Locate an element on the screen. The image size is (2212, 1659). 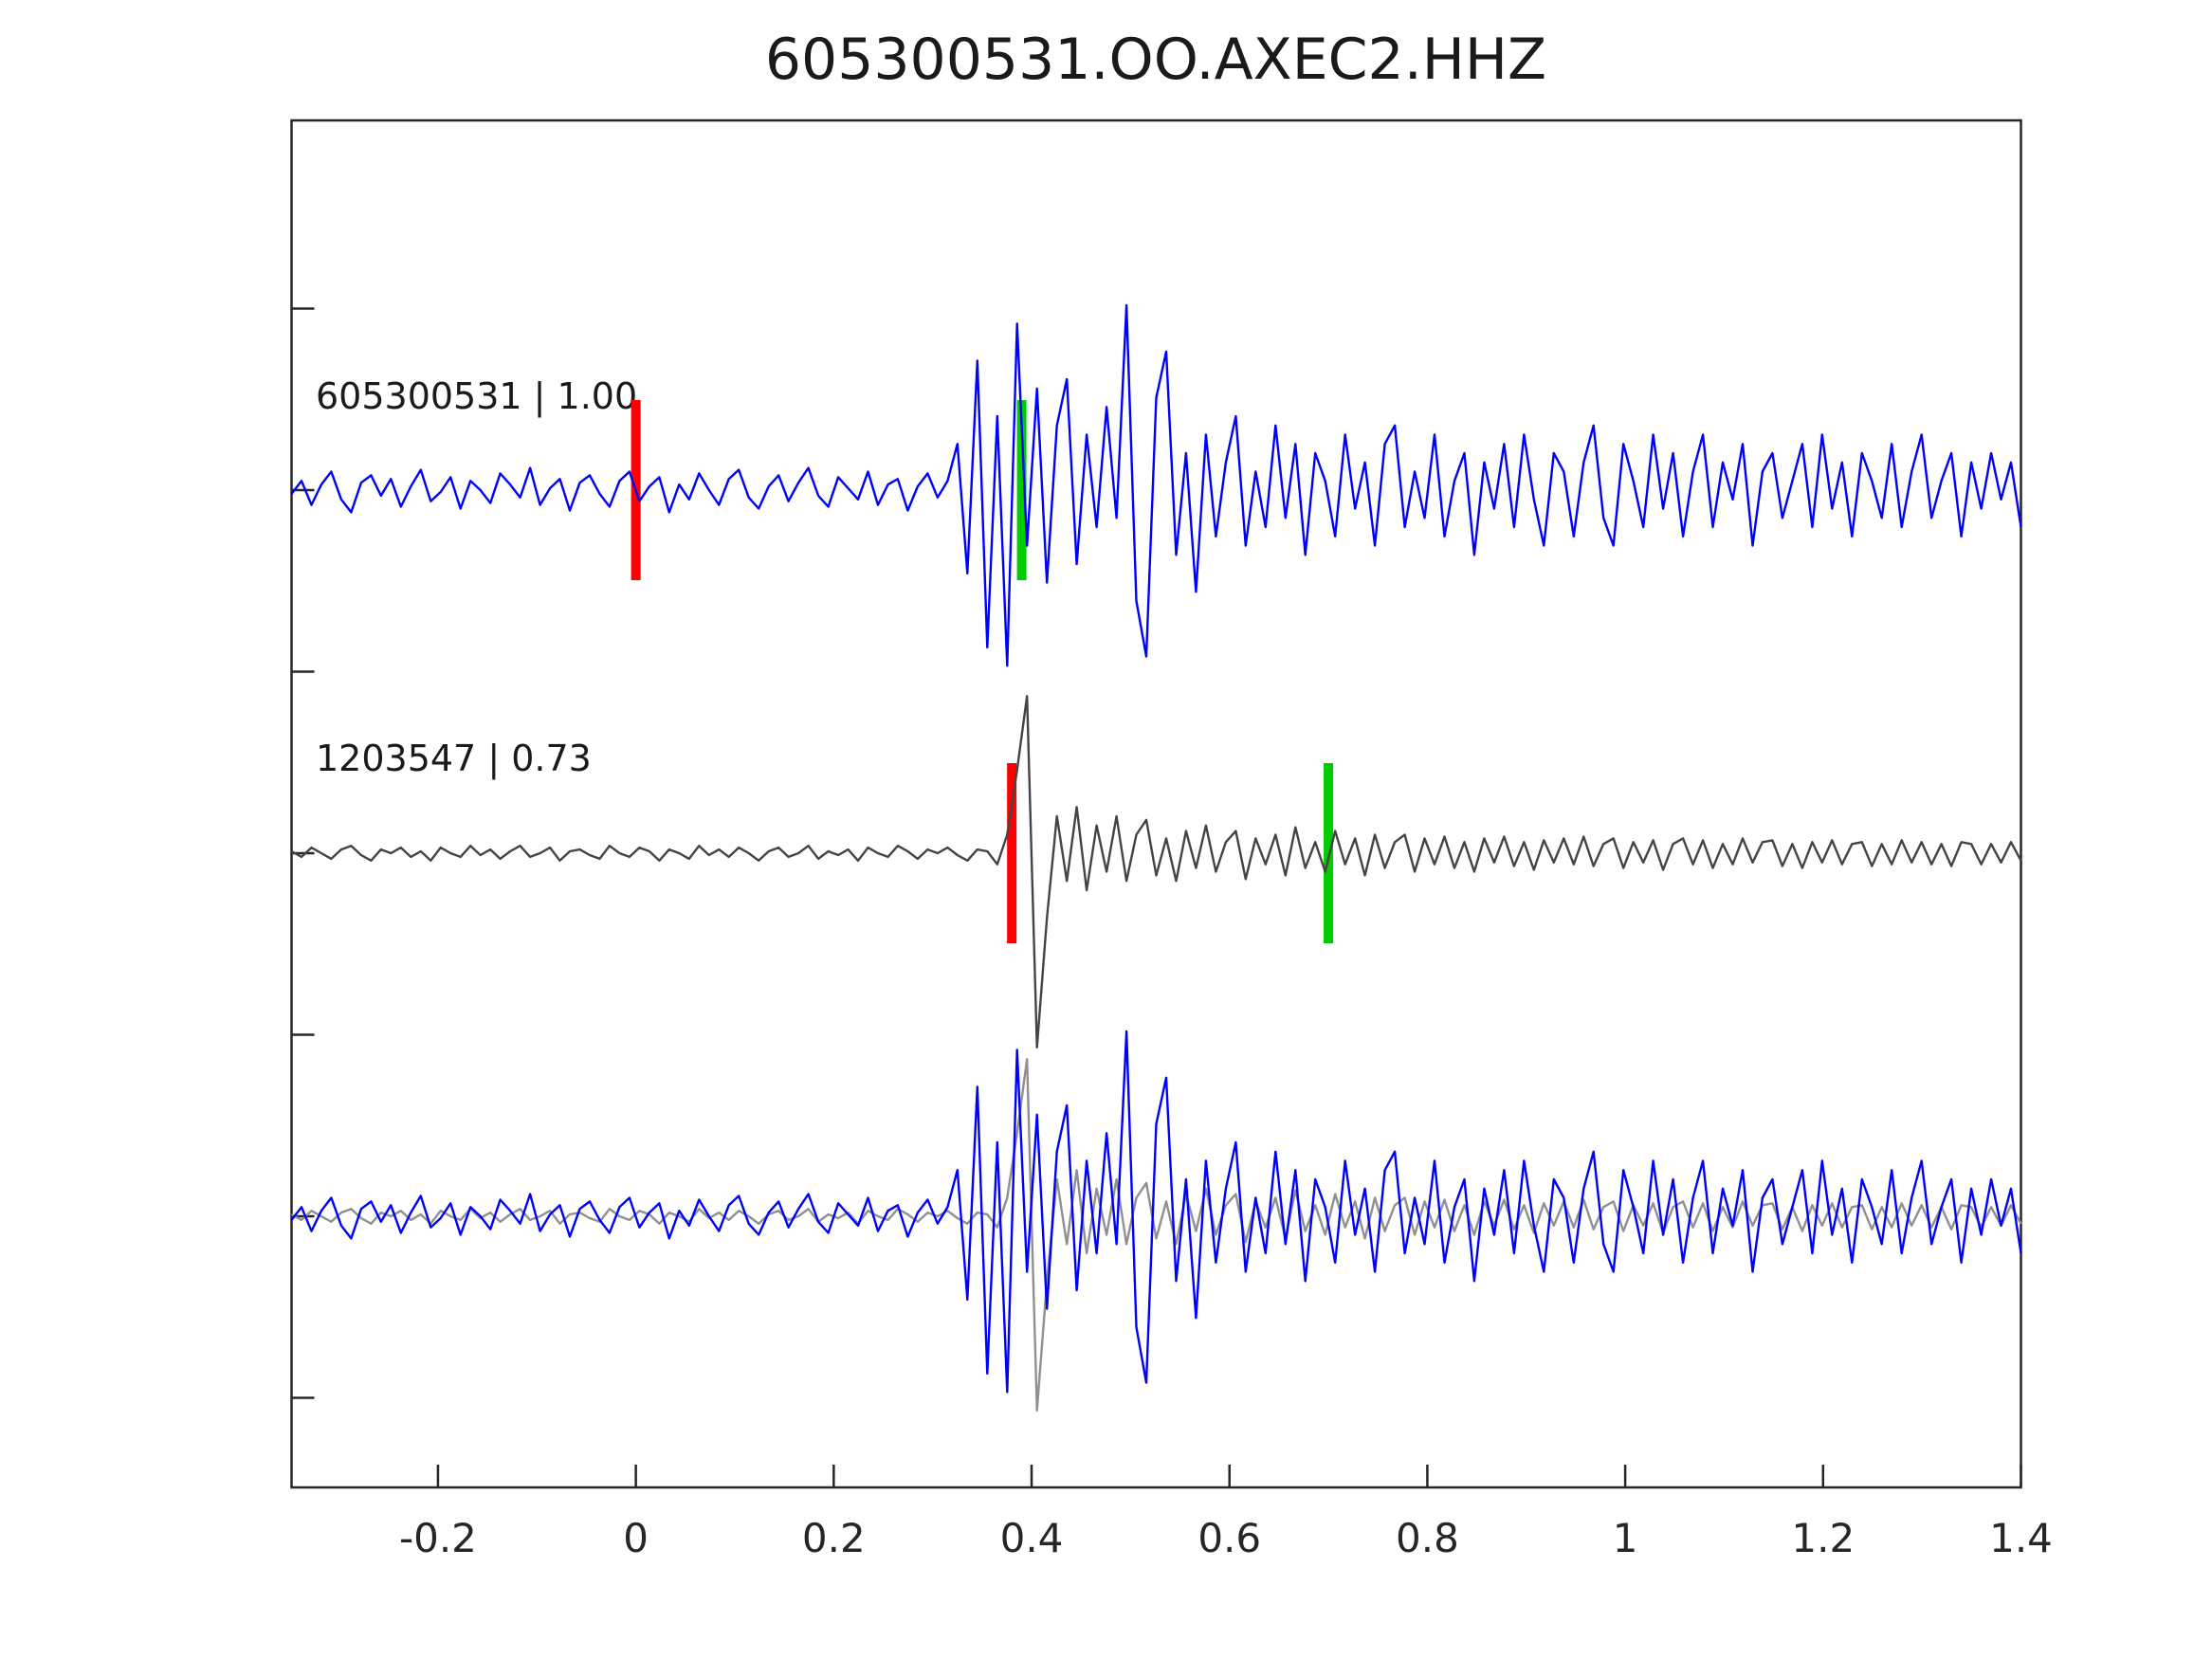
x-tick-label: 0 is located at coordinates (636, 1538).